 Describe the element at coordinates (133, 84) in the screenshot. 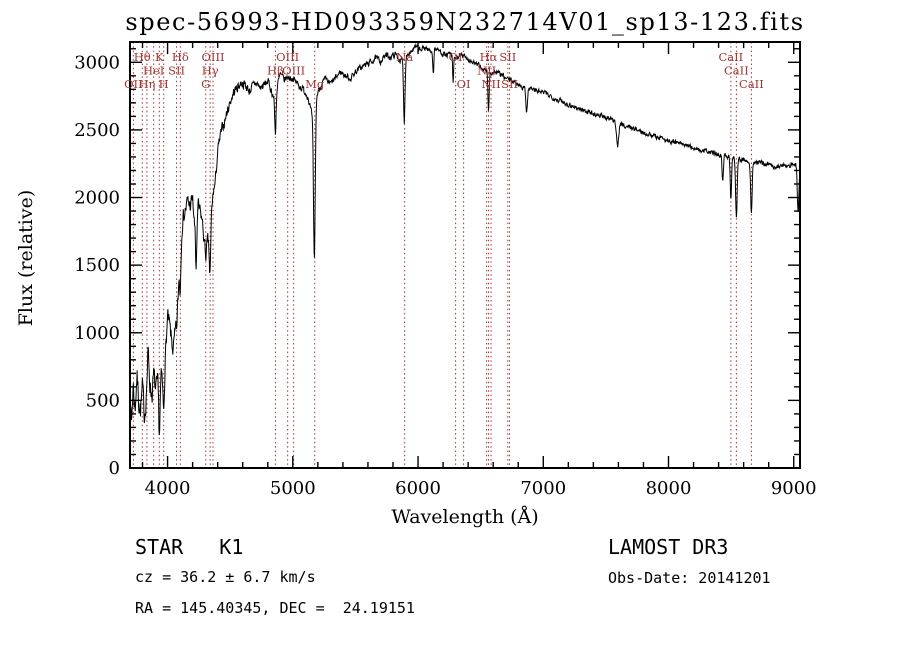

I see `spectral-line-label-OII: OII` at that location.